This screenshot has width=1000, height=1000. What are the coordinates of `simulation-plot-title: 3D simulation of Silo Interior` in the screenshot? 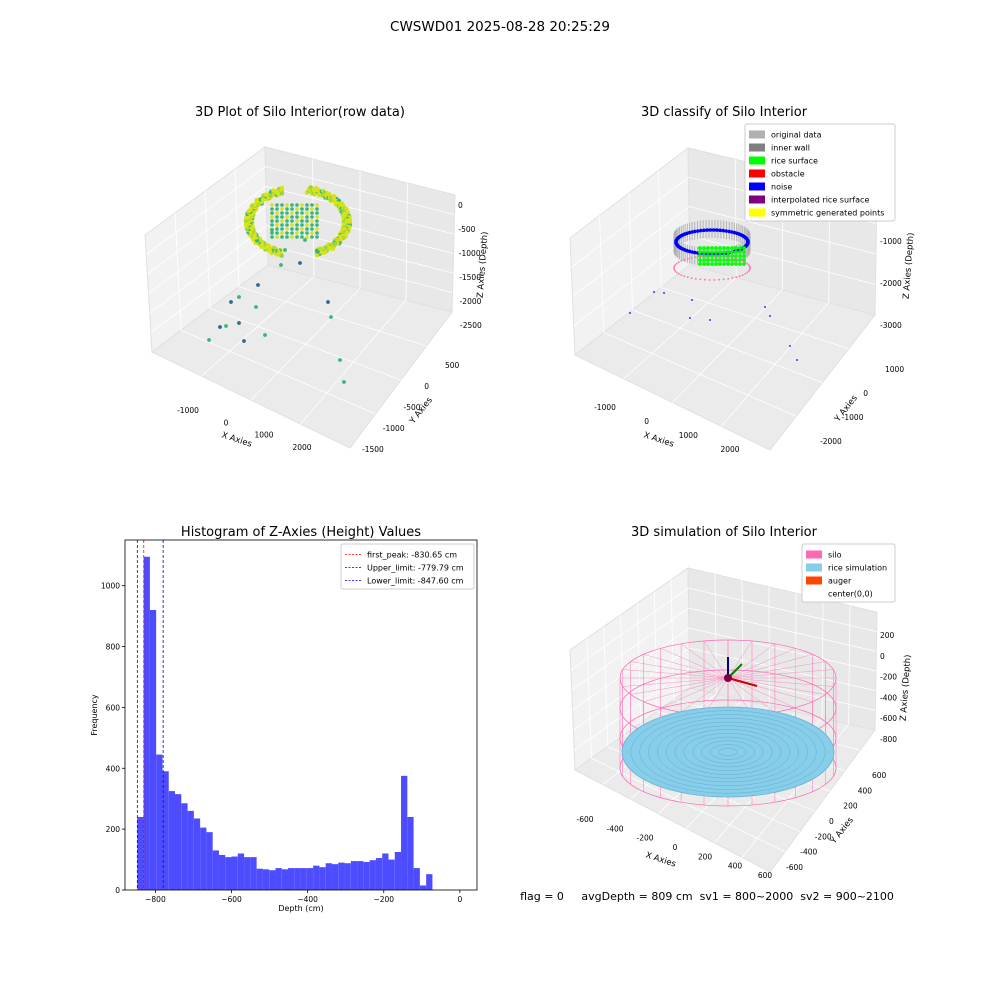 It's located at (724, 532).